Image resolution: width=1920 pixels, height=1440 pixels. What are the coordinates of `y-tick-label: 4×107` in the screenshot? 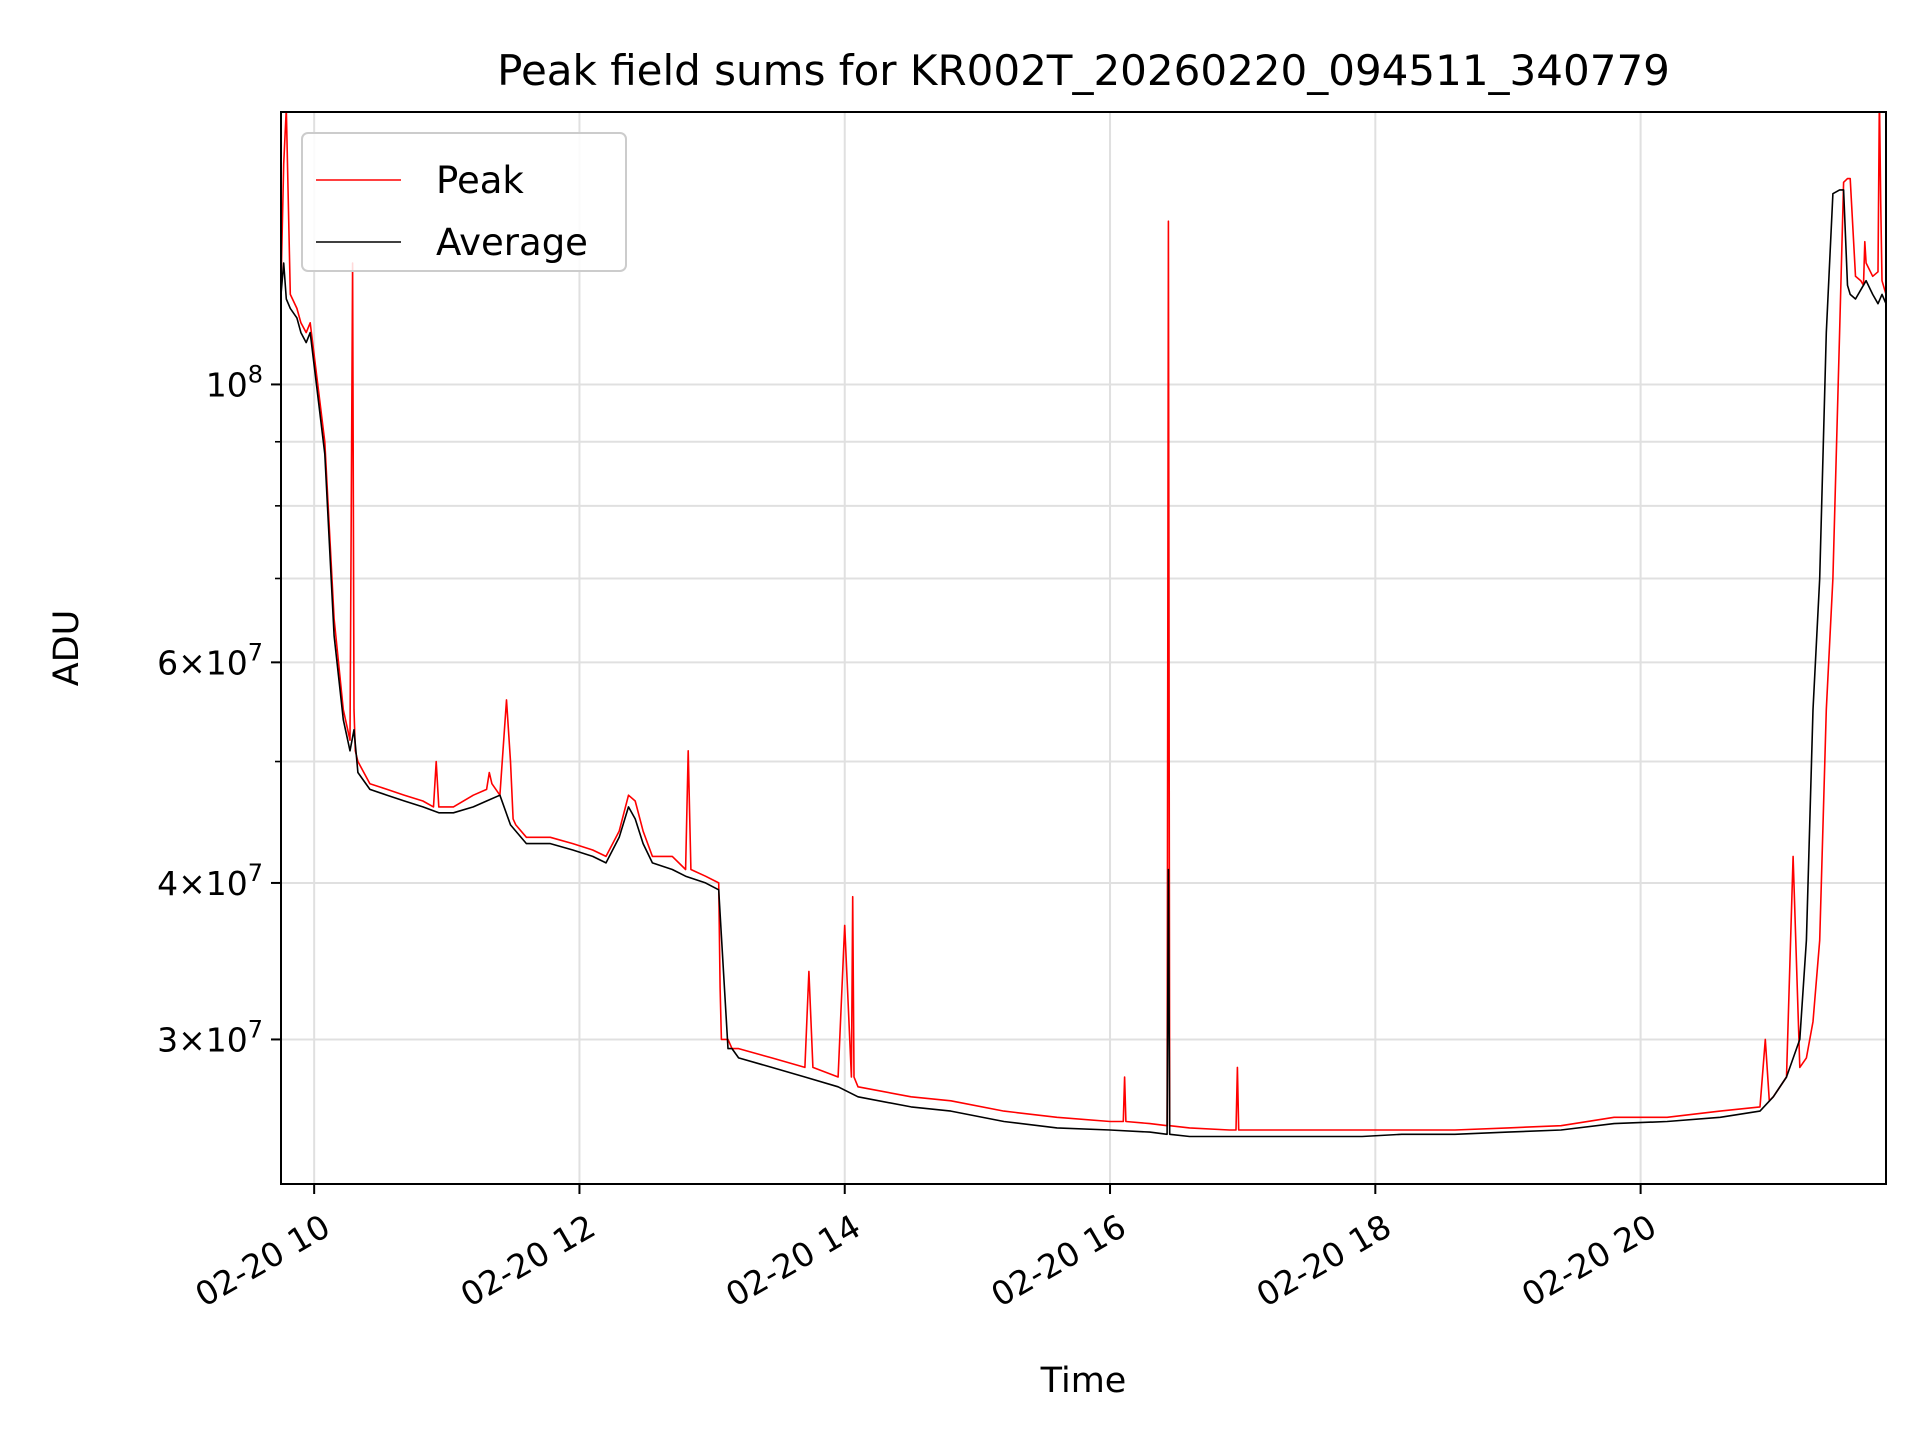 It's located at (210, 881).